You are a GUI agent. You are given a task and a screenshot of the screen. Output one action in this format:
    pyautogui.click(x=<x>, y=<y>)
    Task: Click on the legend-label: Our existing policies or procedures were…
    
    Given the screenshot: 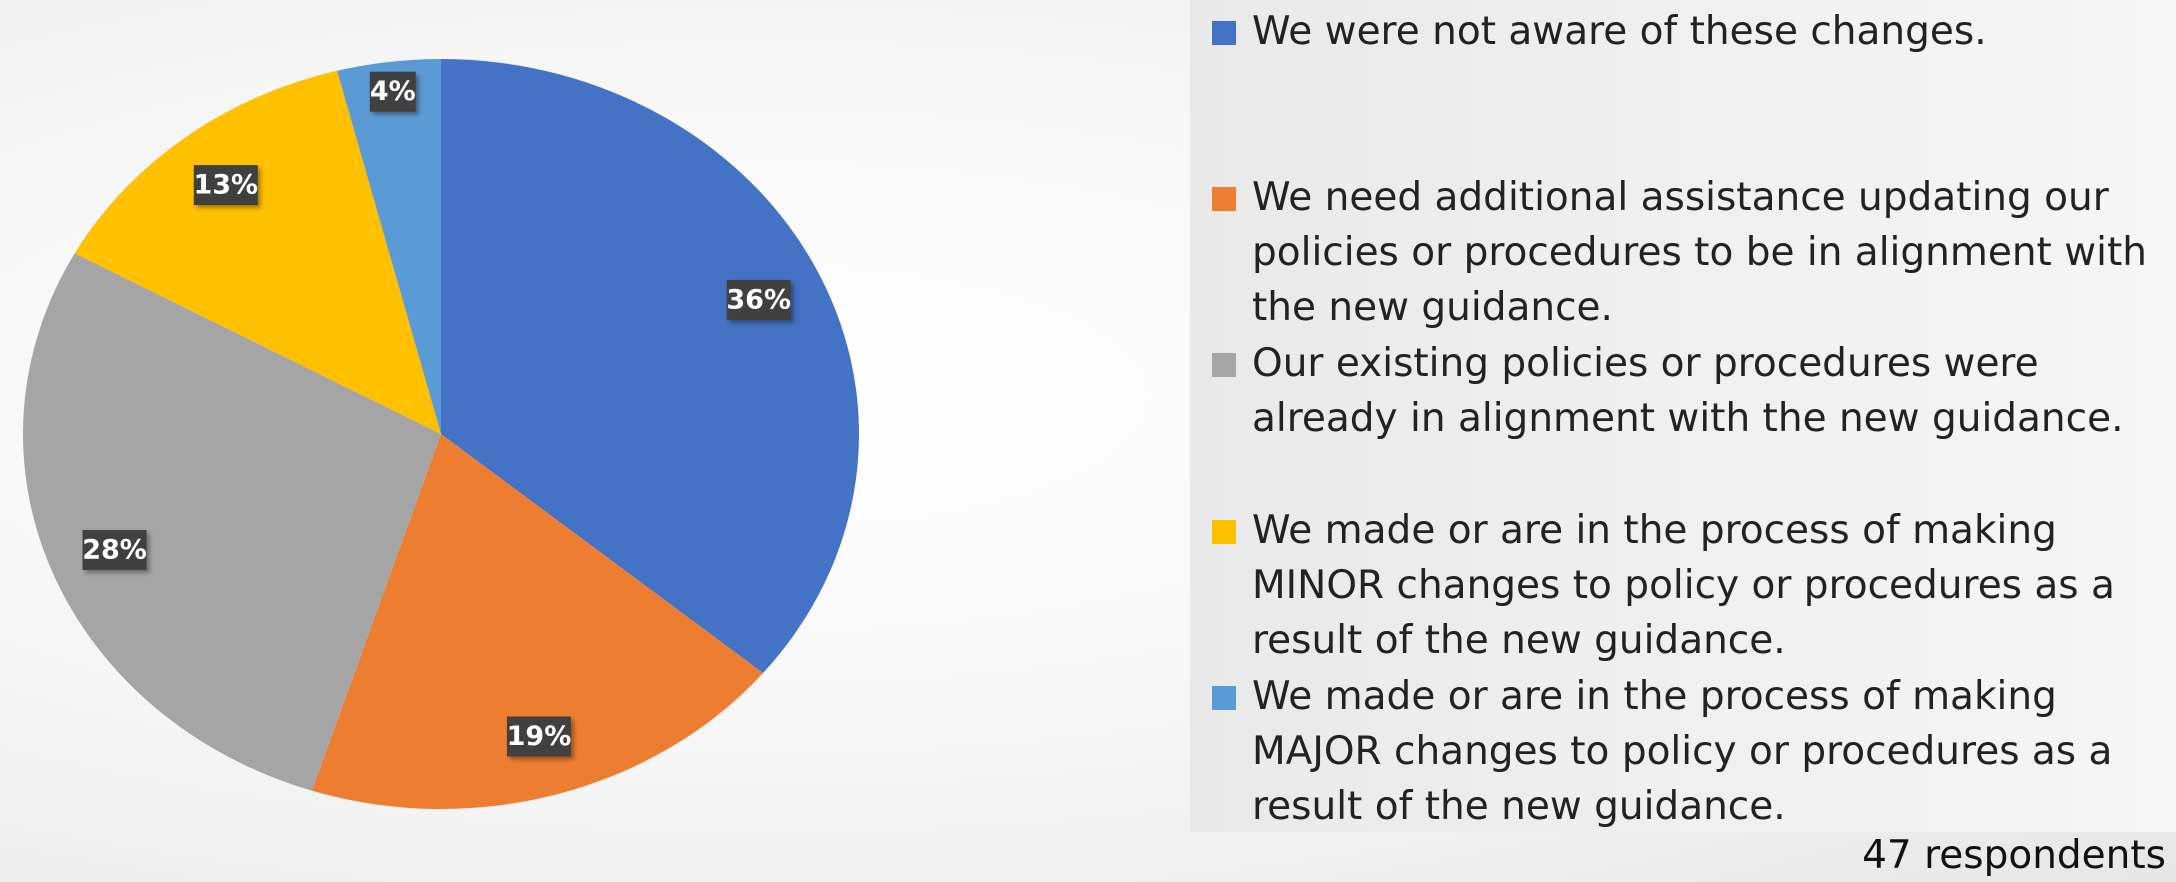 What is the action you would take?
    pyautogui.click(x=1688, y=391)
    